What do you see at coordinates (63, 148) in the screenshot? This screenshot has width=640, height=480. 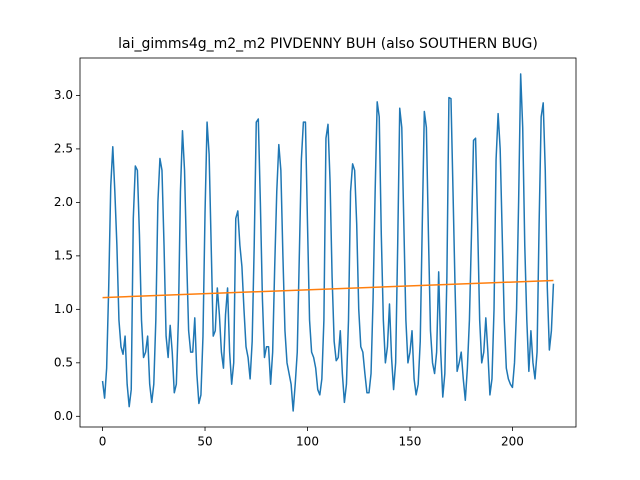 I see `y-tick-label: 2.5` at bounding box center [63, 148].